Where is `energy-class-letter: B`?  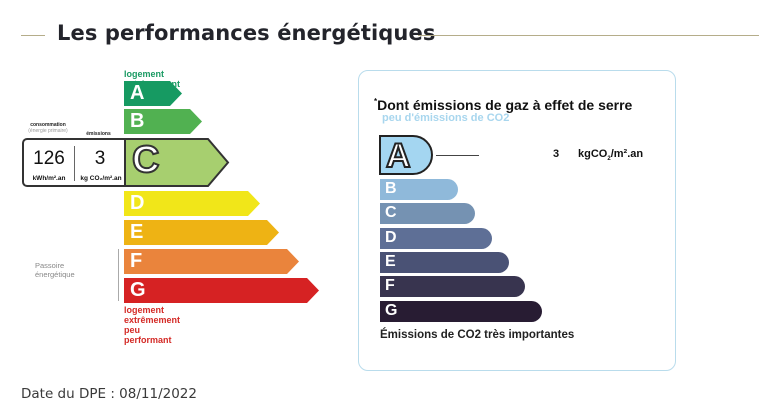 energy-class-letter: B is located at coordinates (137, 121).